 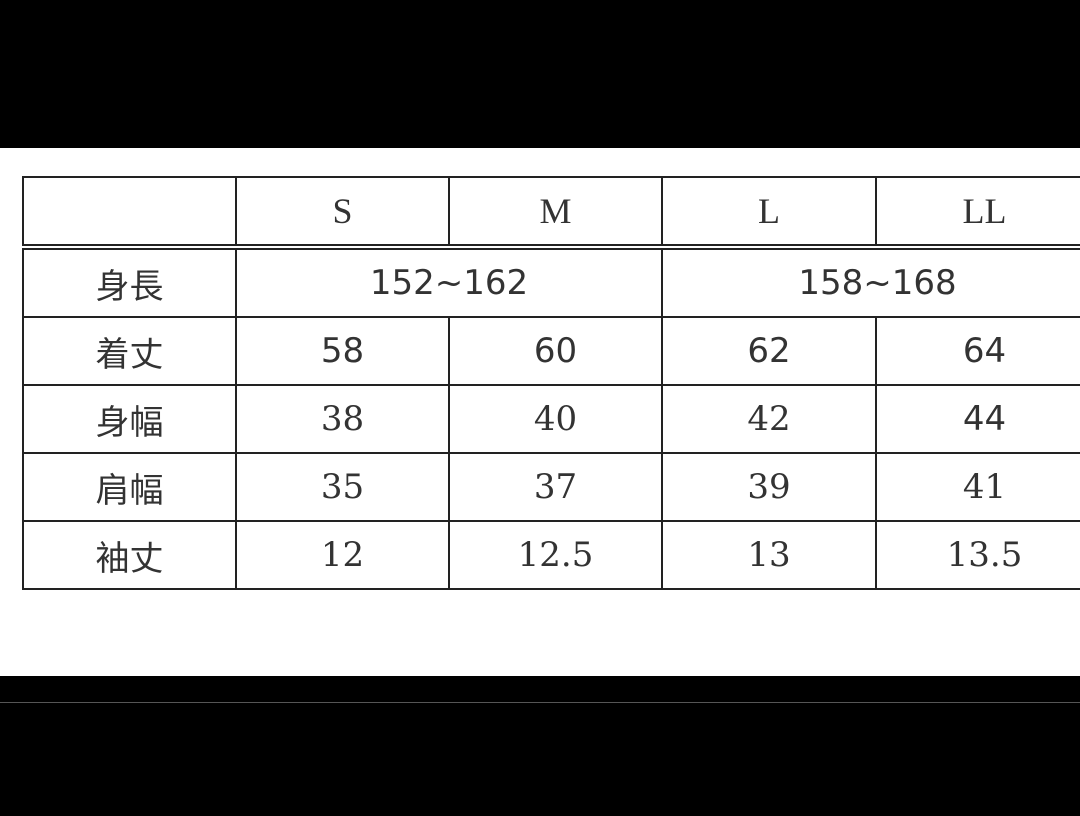 What do you see at coordinates (540, 702) in the screenshot?
I see `divider-line` at bounding box center [540, 702].